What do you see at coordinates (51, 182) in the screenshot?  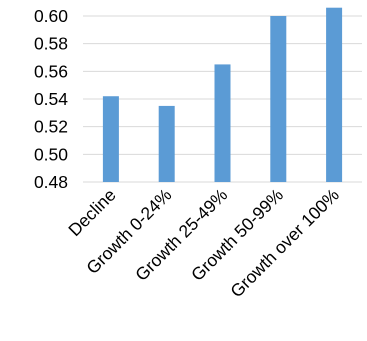 I see `y-tick-label: 0.48` at bounding box center [51, 182].